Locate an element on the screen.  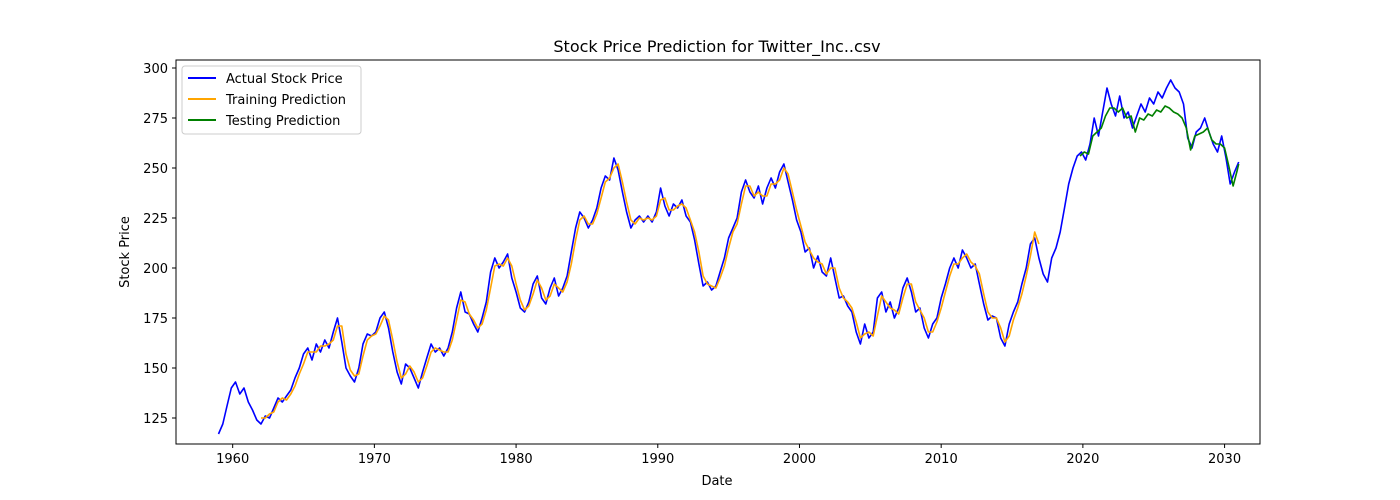
legend-label-actual: Actual Stock Price is located at coordinates (284, 79).